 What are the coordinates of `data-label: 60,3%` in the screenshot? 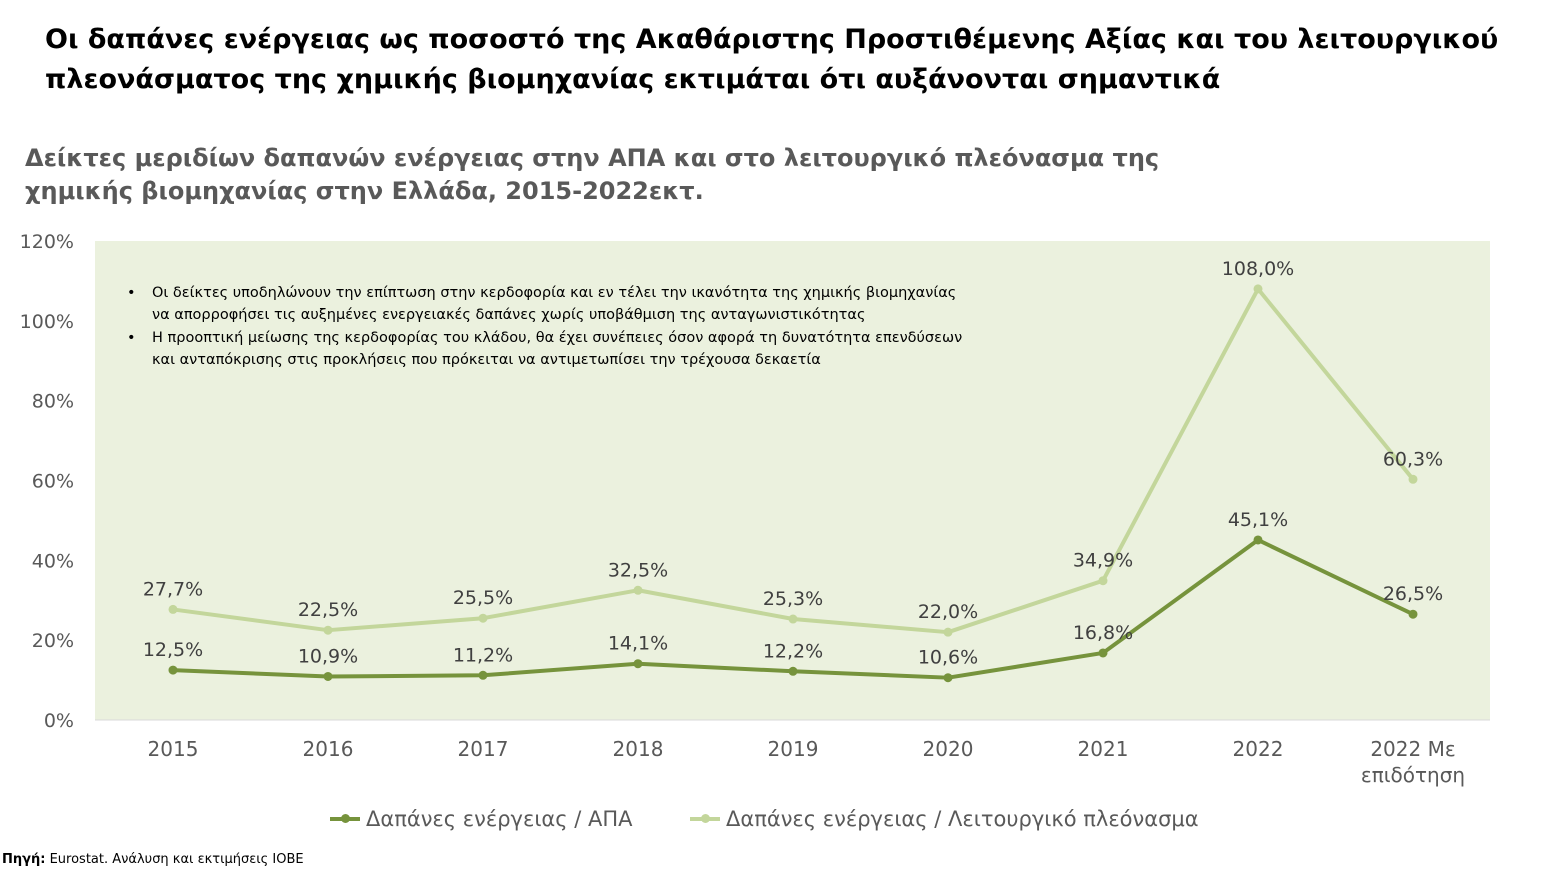 It's located at (1413, 459).